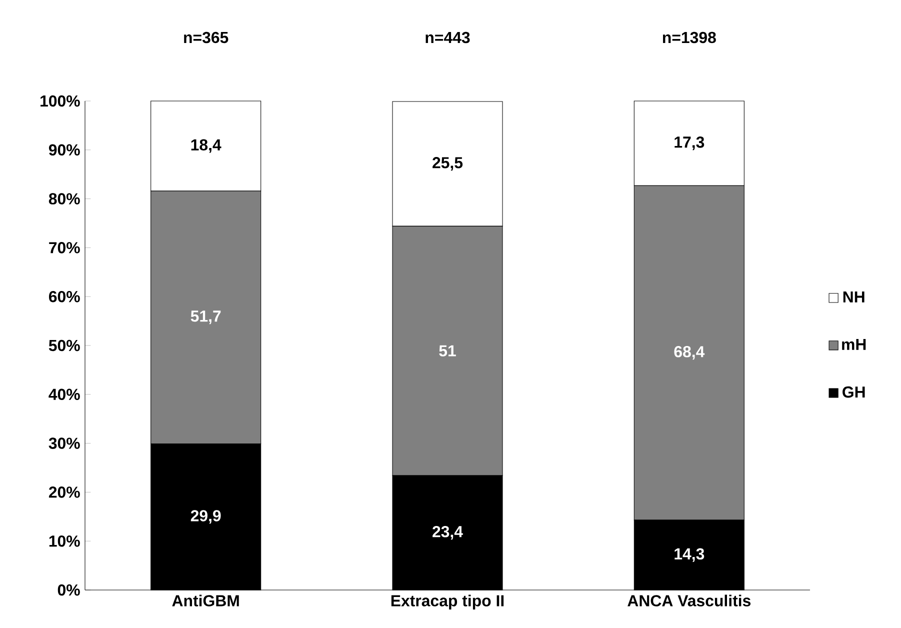 The width and height of the screenshot is (901, 628). What do you see at coordinates (64, 346) in the screenshot?
I see `y-tick-label: 50%` at bounding box center [64, 346].